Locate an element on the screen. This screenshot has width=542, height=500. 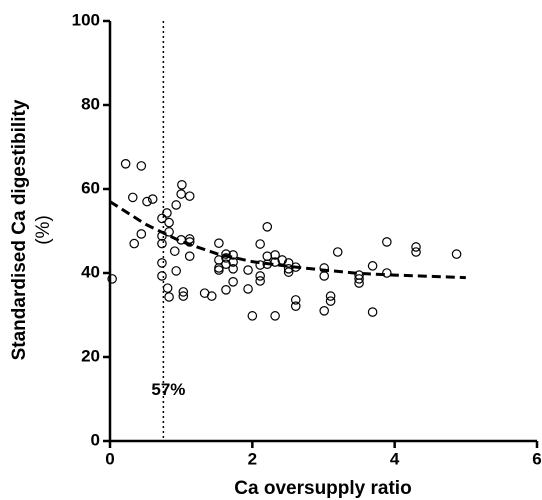
x-tick-label: 6 is located at coordinates (536, 458).